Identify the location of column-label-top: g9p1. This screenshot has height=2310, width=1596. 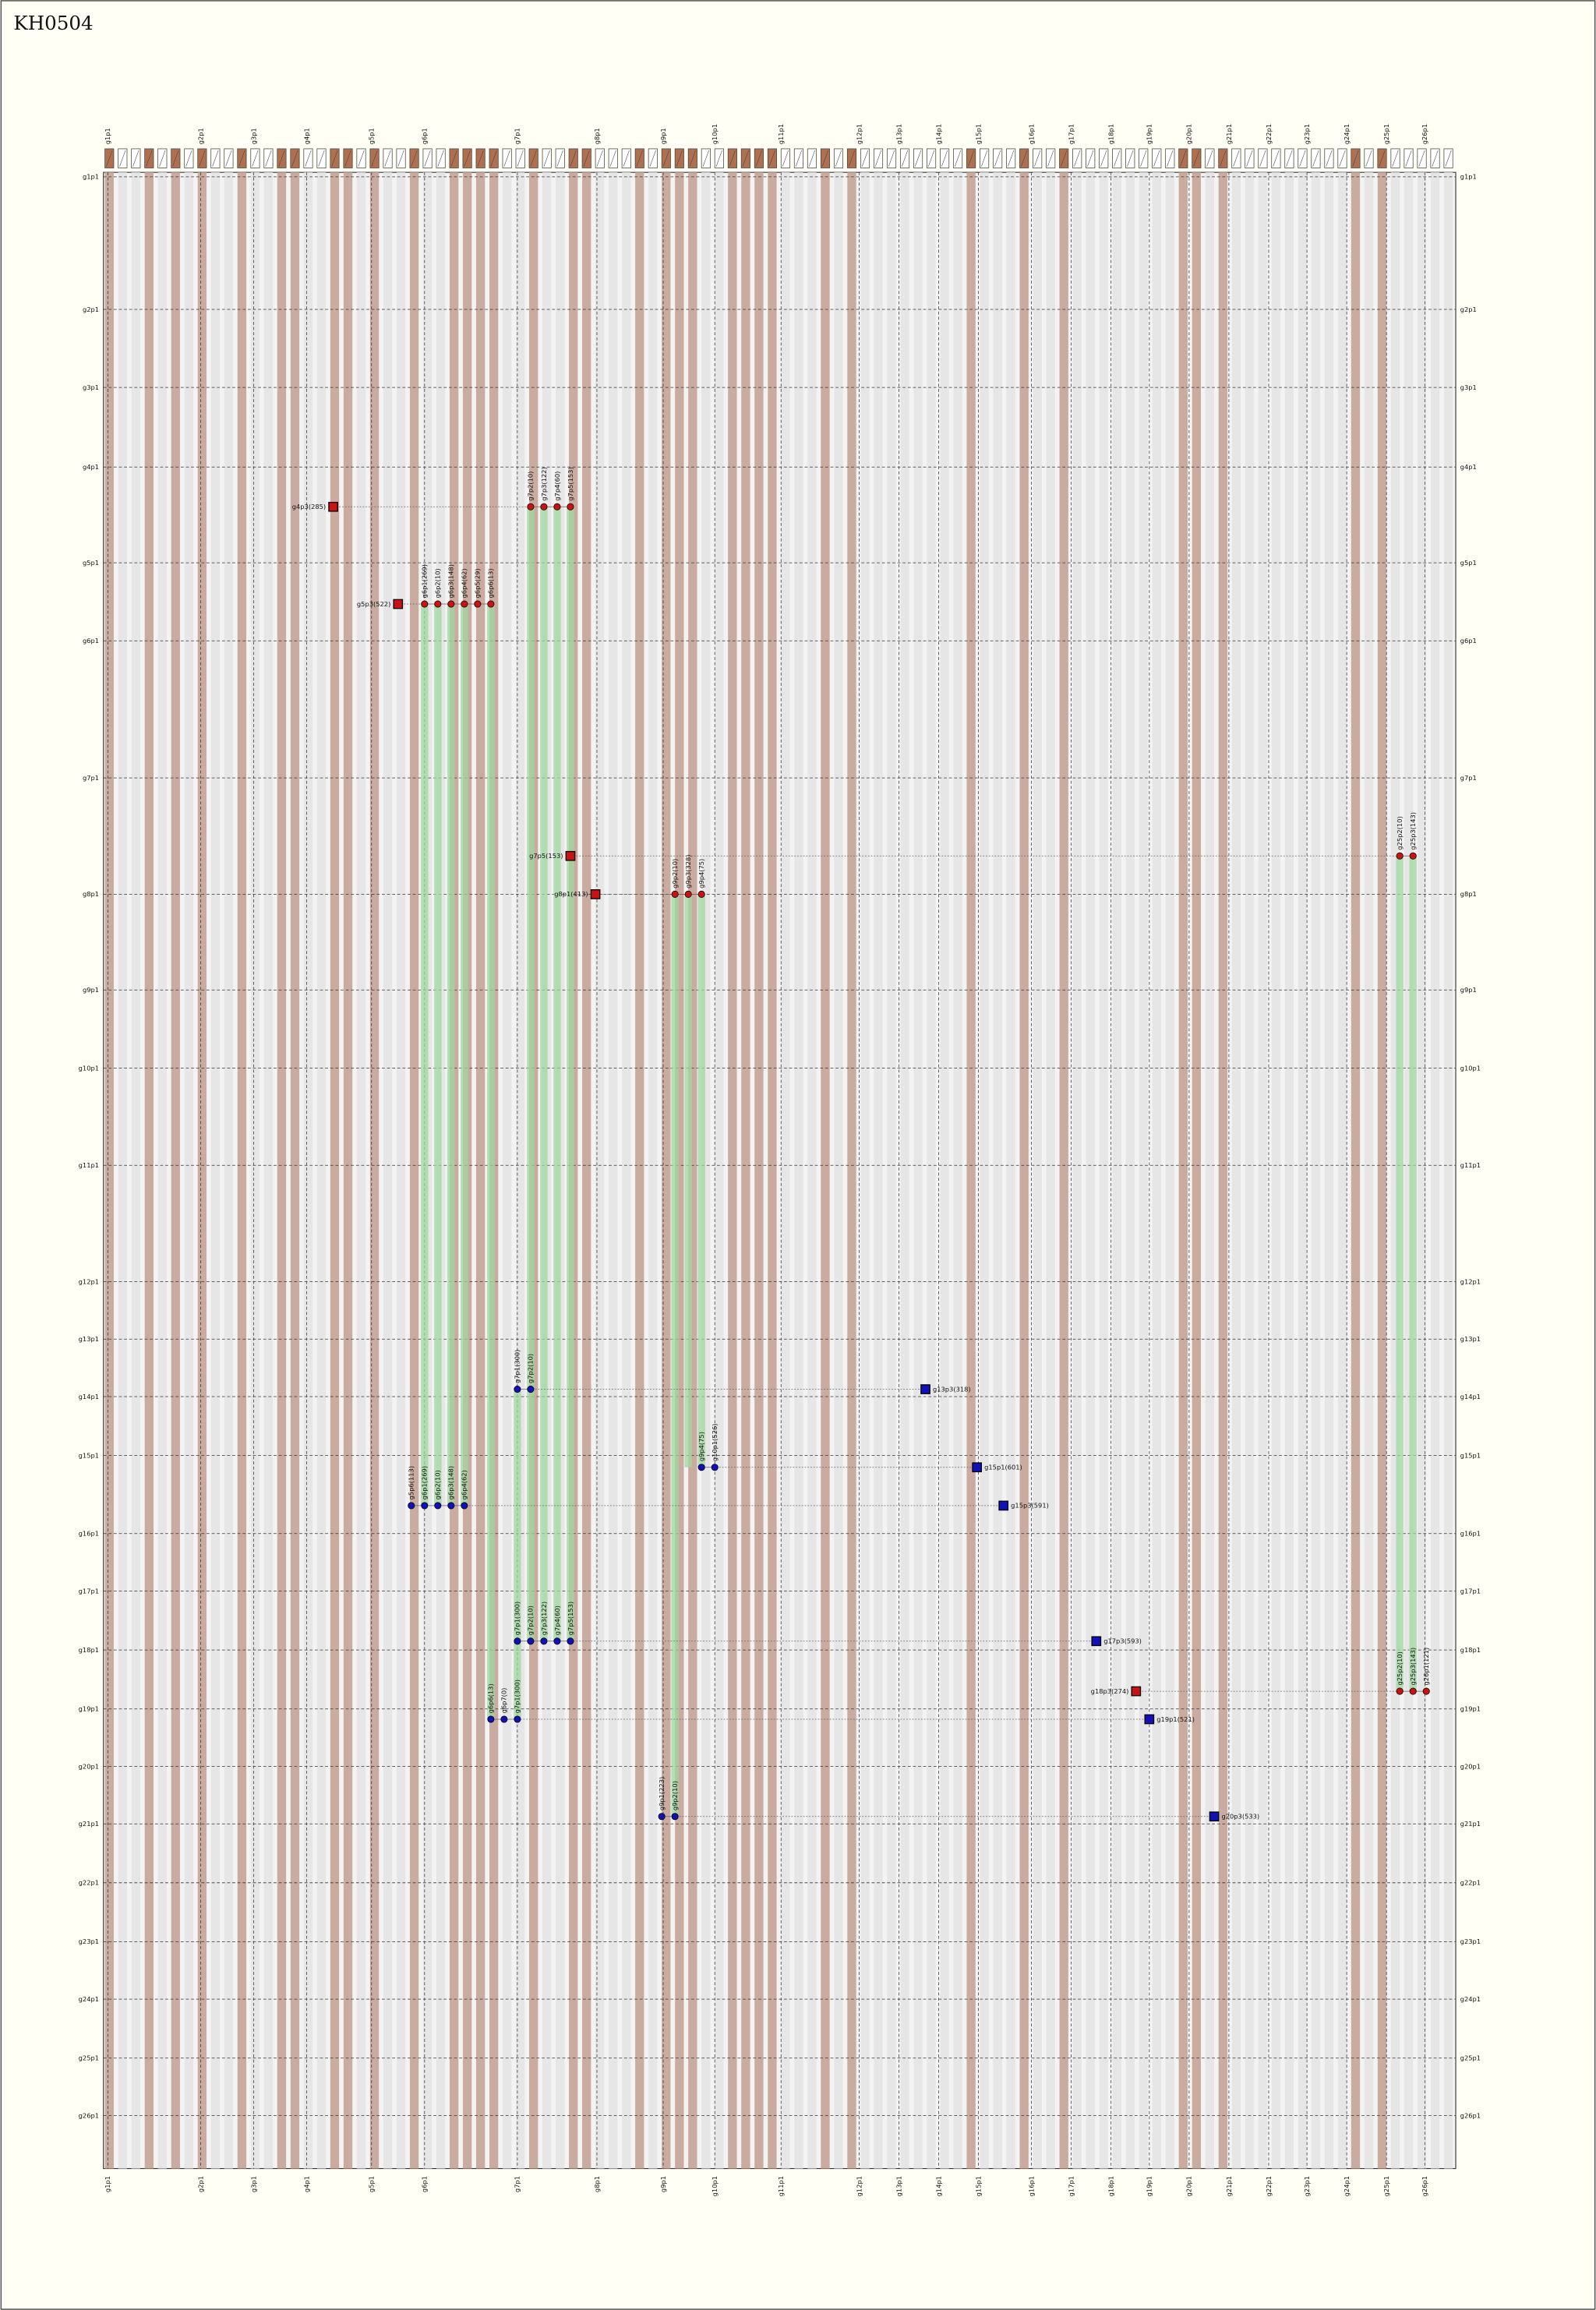
(663, 136).